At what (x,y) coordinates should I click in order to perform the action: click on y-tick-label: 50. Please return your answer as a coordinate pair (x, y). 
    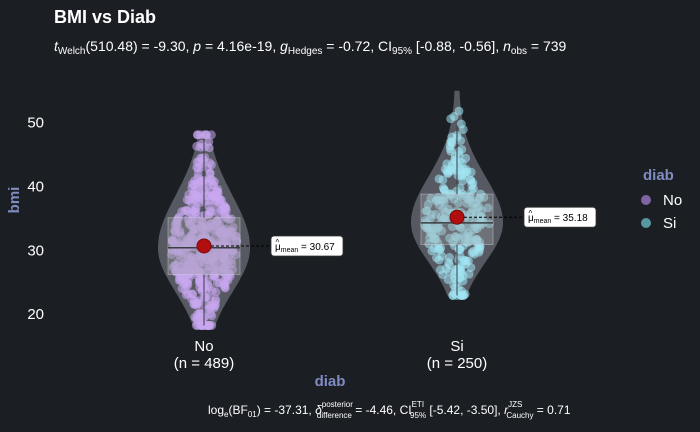
    Looking at the image, I should click on (35, 123).